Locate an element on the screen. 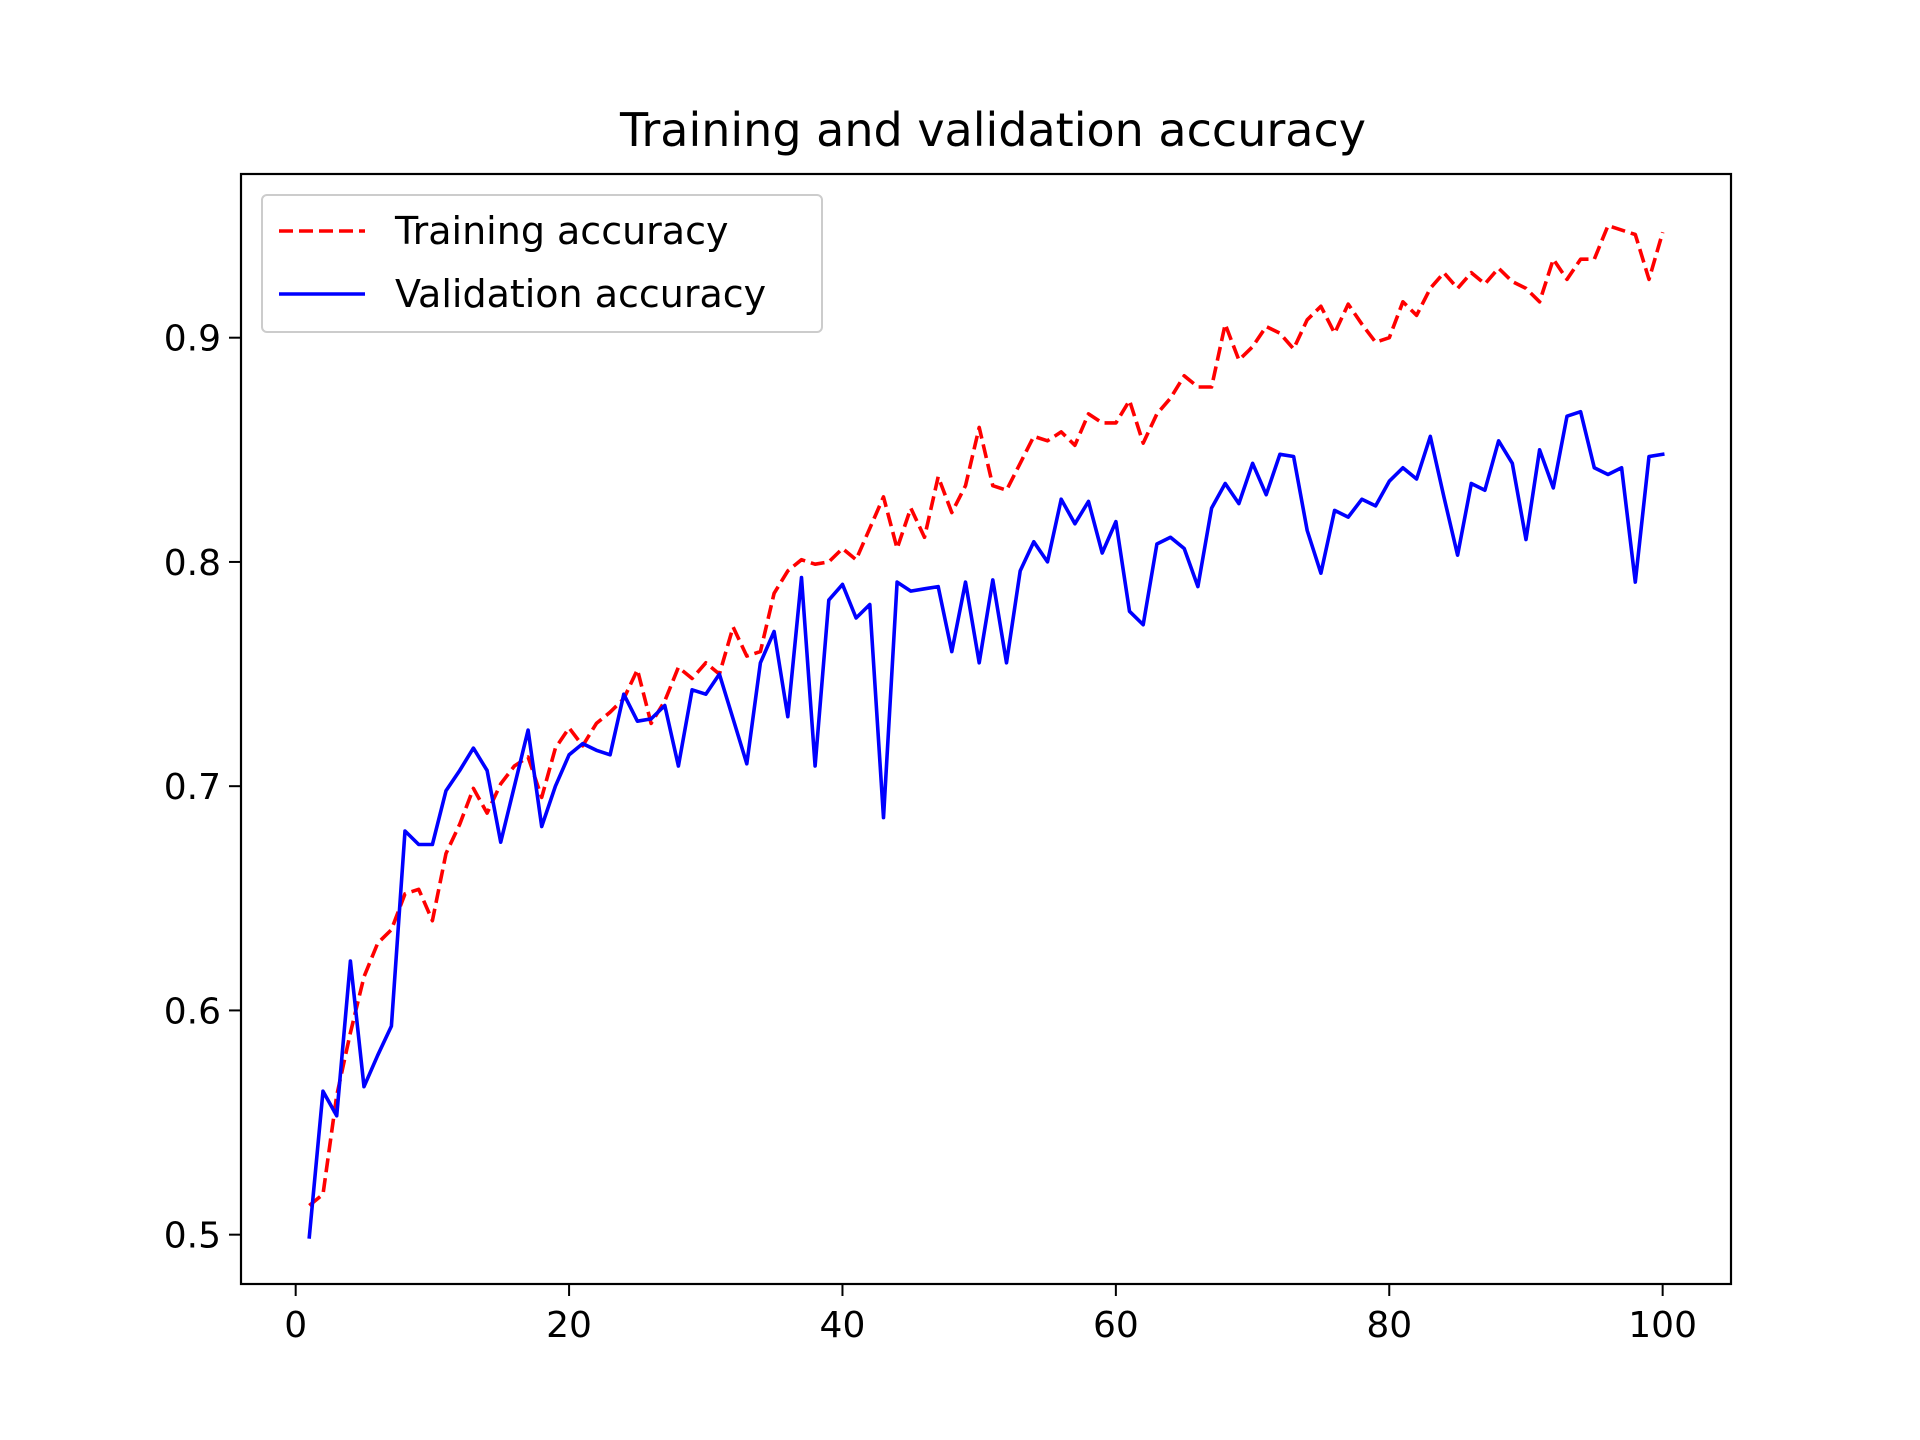 Image resolution: width=1920 pixels, height=1440 pixels. x-tick-label: 60 is located at coordinates (1116, 1325).